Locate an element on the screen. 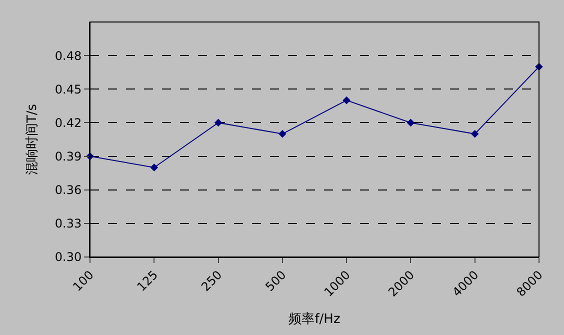 This screenshot has height=335, width=564. y-tick-label: 0.30 is located at coordinates (68, 257).